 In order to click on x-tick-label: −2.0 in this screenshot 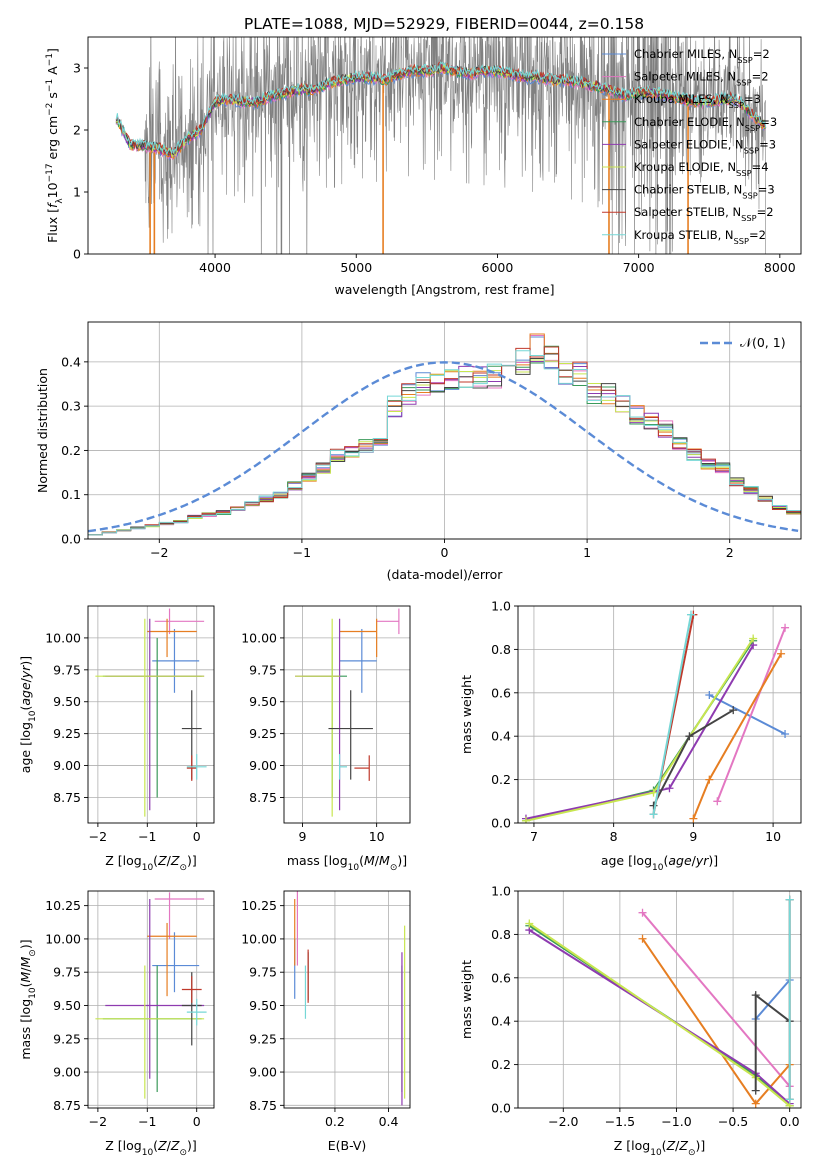, I will do `click(563, 1121)`.